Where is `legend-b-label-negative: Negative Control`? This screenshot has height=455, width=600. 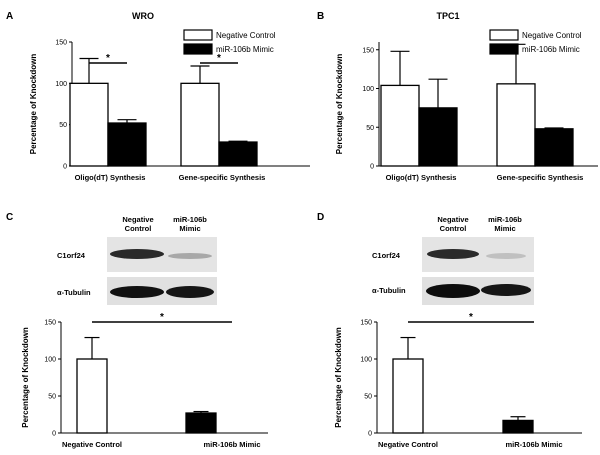 legend-b-label-negative: Negative Control is located at coordinates (552, 35).